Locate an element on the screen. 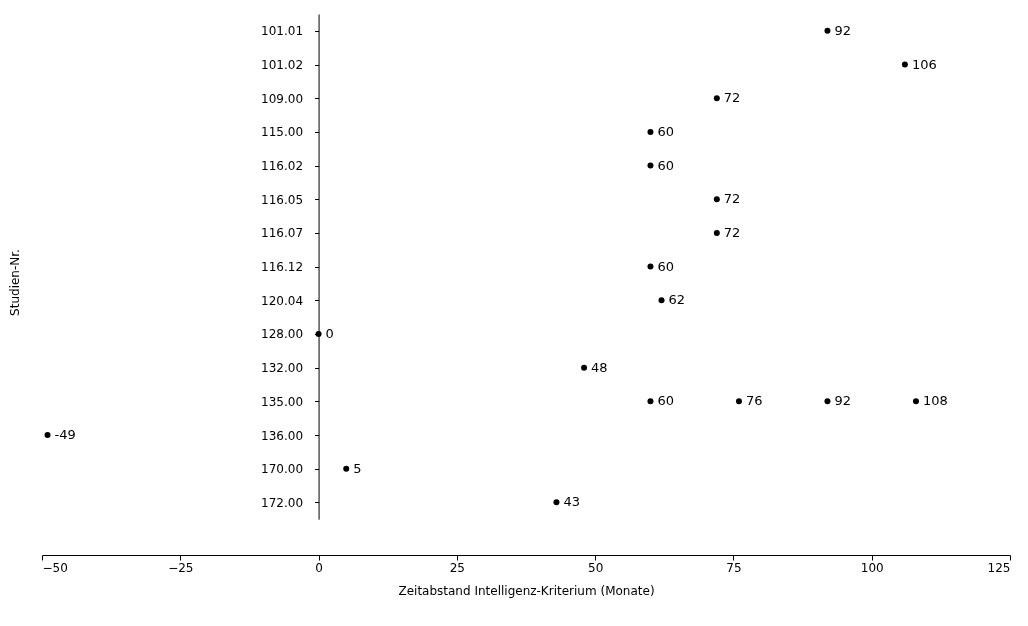  y-tick-label: 101.02 is located at coordinates (282, 65).